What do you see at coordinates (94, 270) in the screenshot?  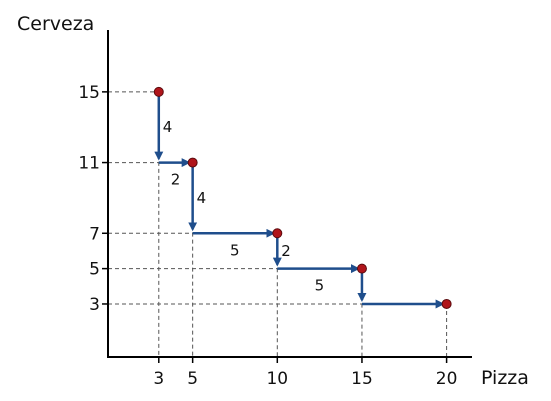 I see `y-tick-label: 5` at bounding box center [94, 270].